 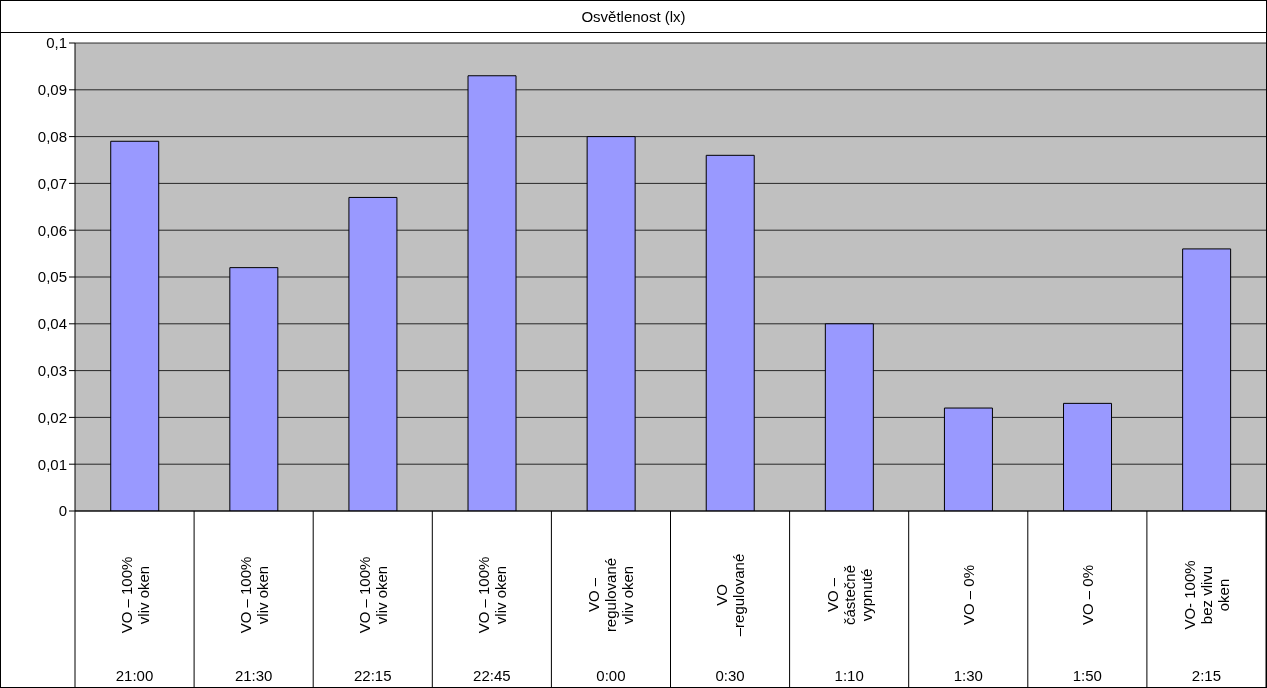 What do you see at coordinates (253, 620) in the screenshot?
I see `category-label: VO – 100% vliv oken 21:30` at bounding box center [253, 620].